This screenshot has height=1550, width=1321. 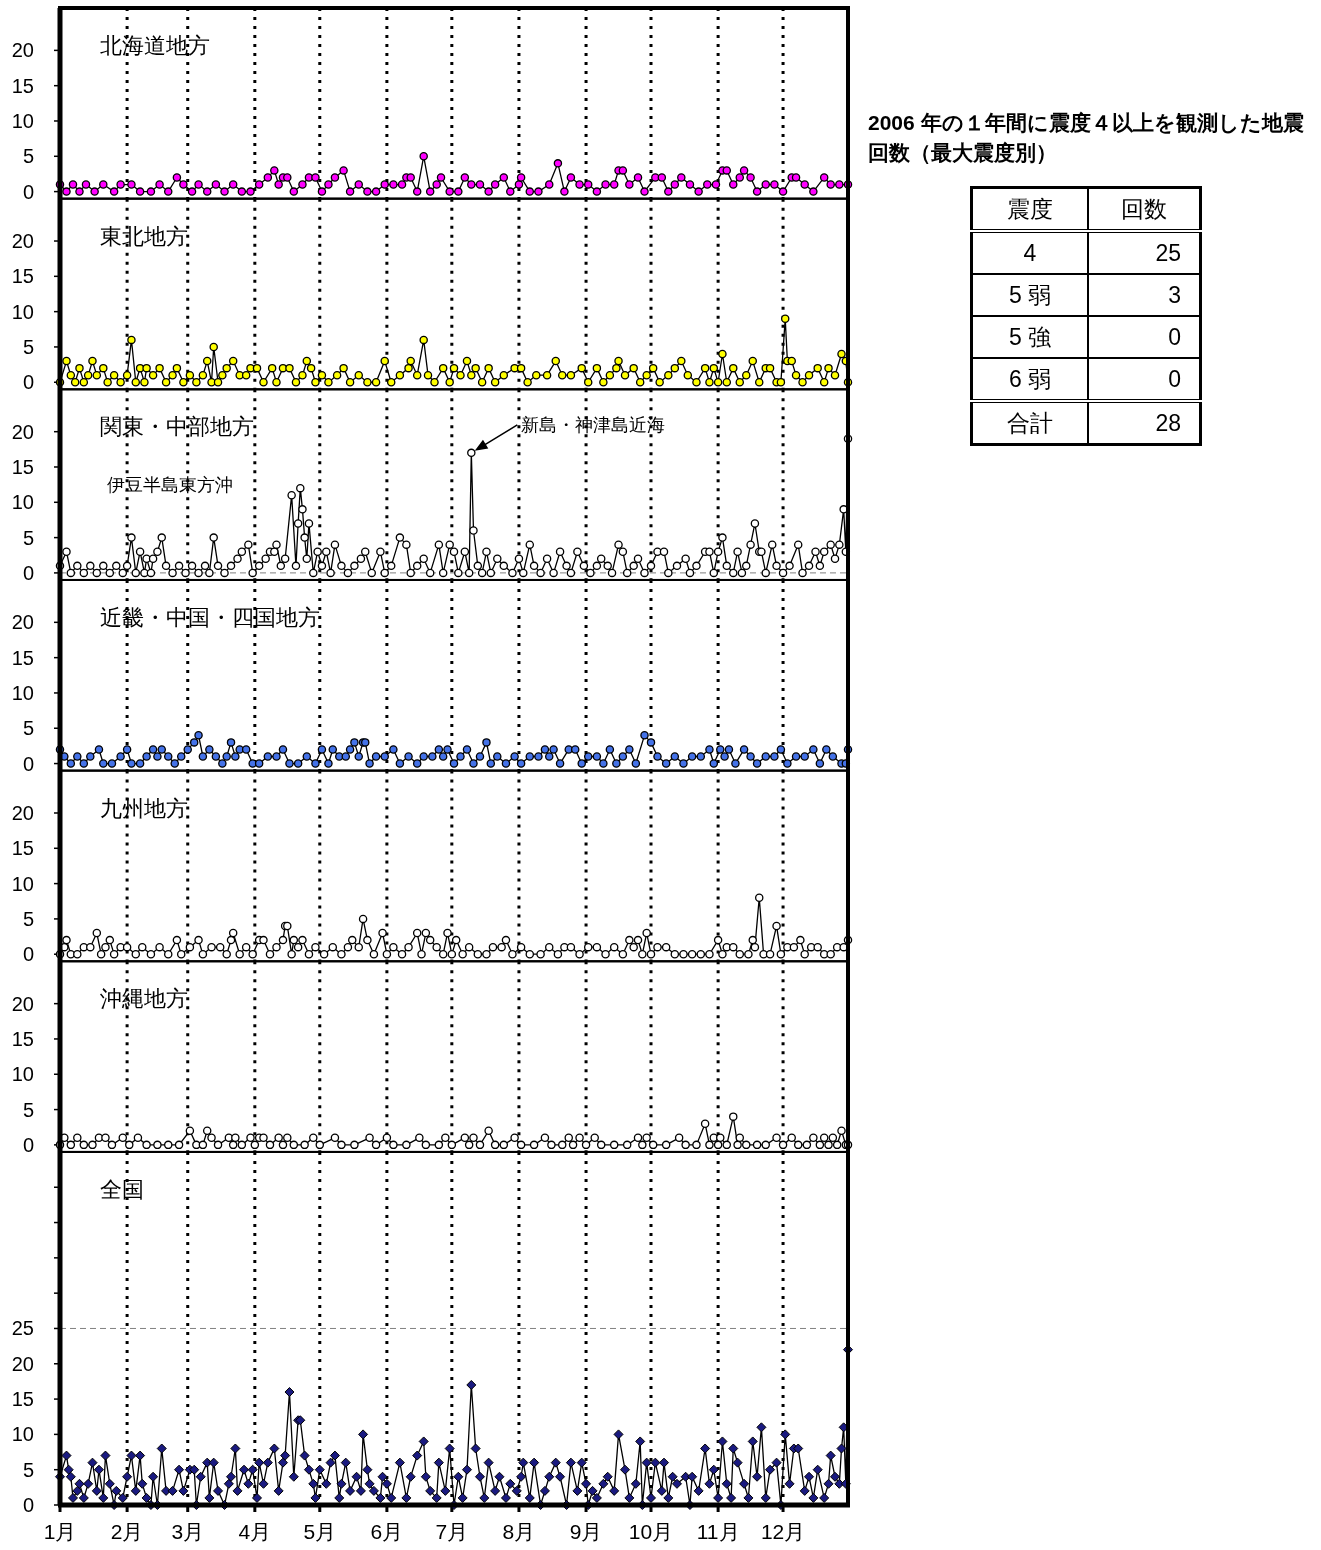 What do you see at coordinates (127, 1531) in the screenshot?
I see `x-tick-label: 2月` at bounding box center [127, 1531].